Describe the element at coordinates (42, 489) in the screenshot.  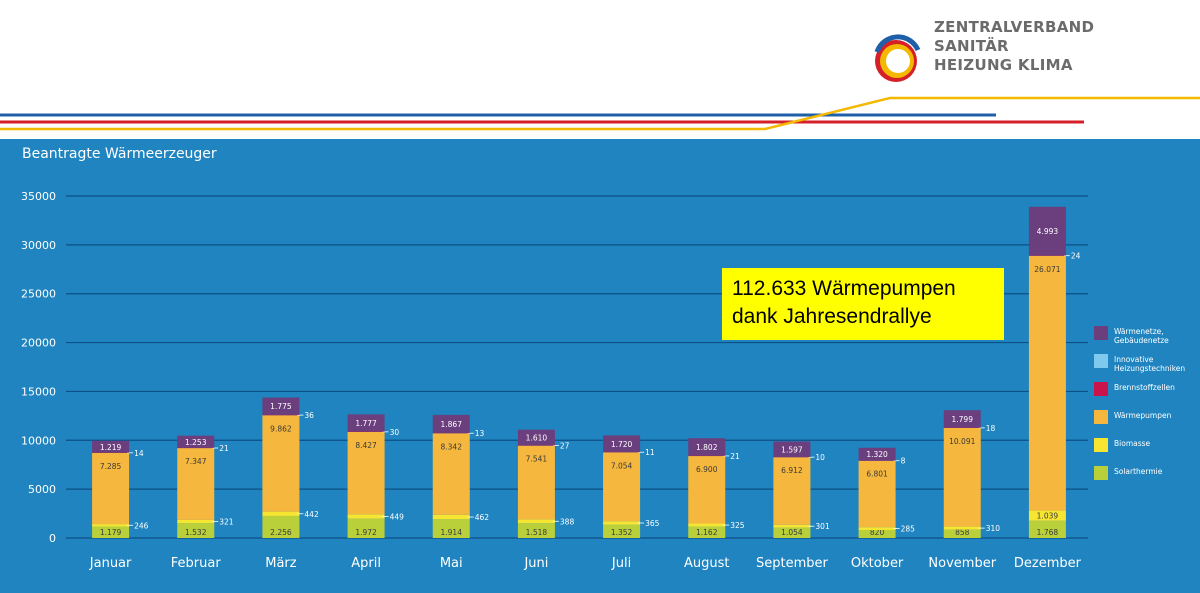
I see `y-tick-label: 5000` at that location.